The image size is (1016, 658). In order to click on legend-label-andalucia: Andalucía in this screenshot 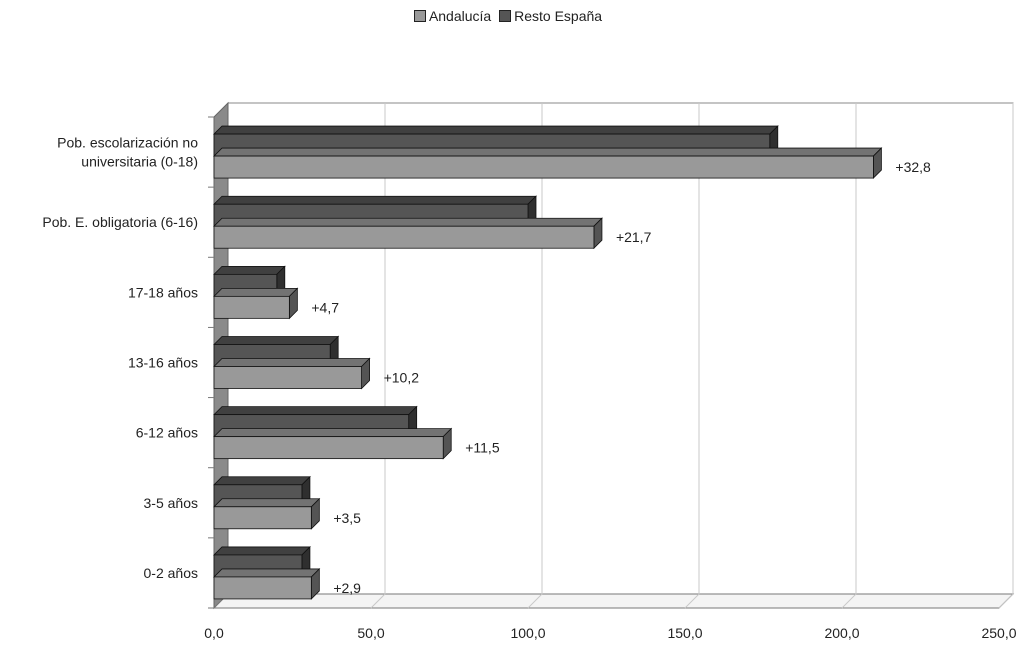, I will do `click(460, 16)`.